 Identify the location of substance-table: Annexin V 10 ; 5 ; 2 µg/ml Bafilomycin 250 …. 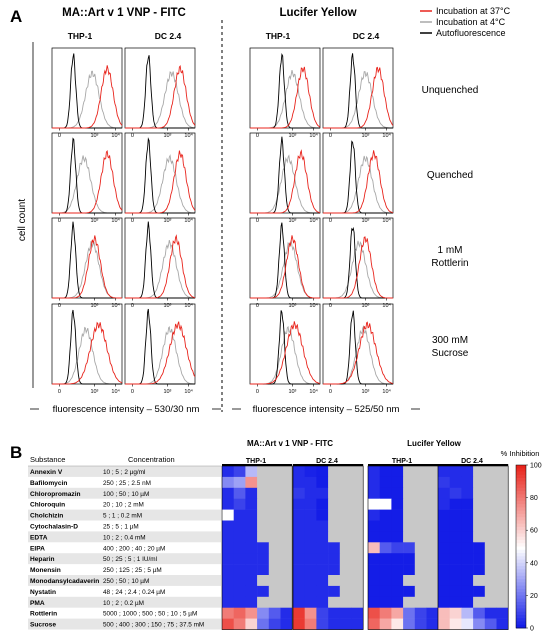
(124, 547).